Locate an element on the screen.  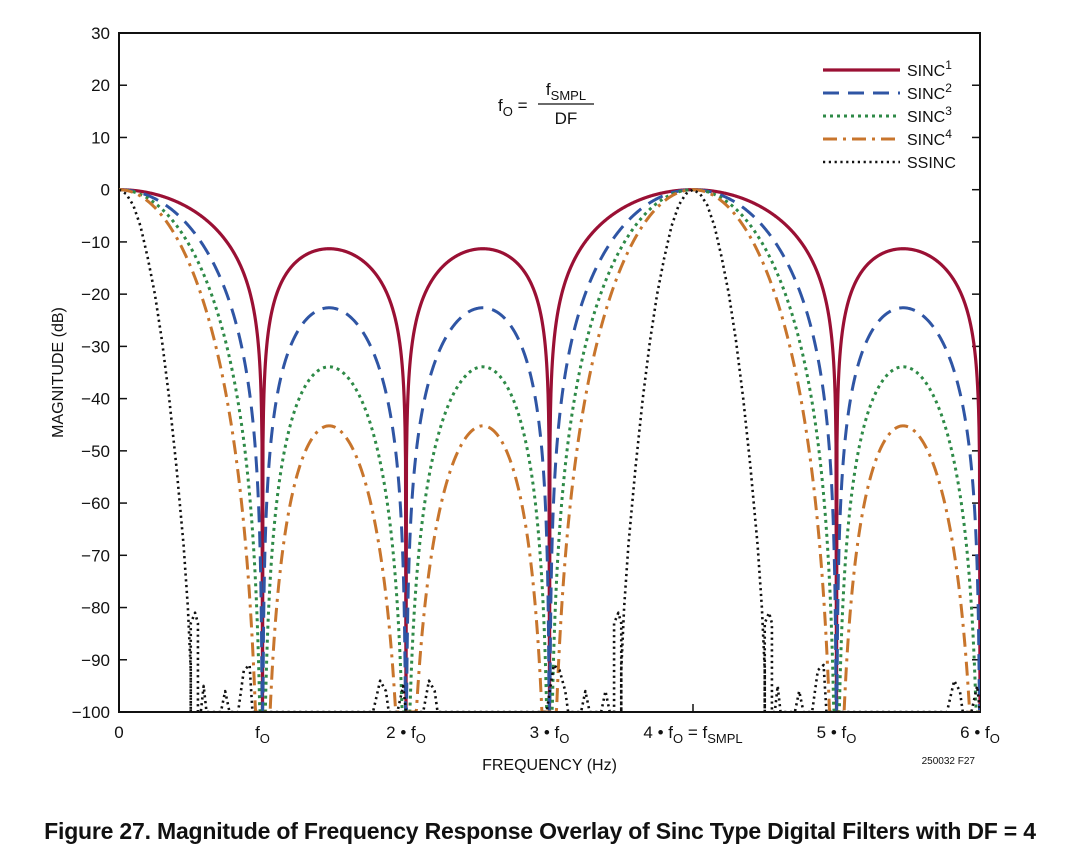
legend-label: SINC2 is located at coordinates (929, 92).